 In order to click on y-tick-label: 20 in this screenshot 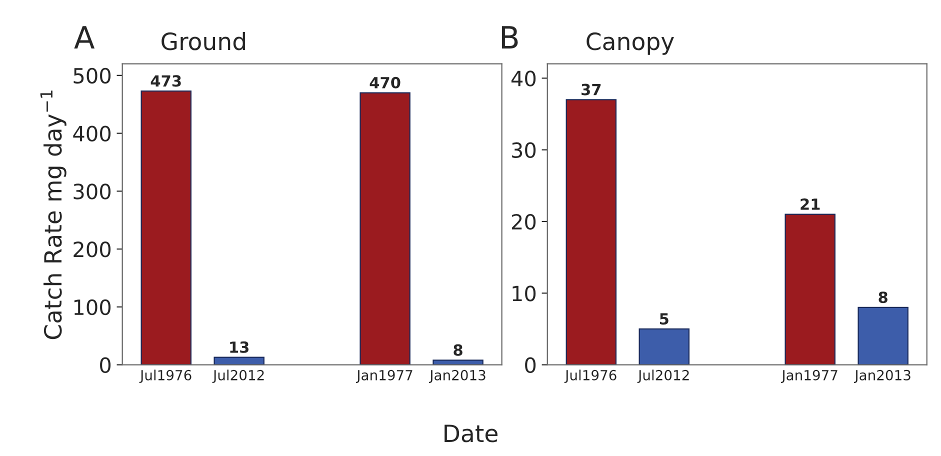, I will do `click(524, 222)`.